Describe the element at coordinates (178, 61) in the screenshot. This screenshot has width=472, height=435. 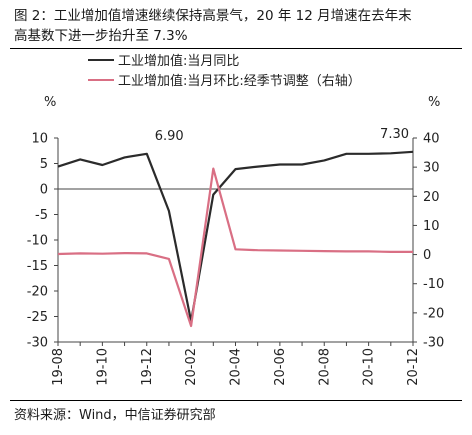
I see `legend-label-yoy: 工业增加值:当月同比` at that location.